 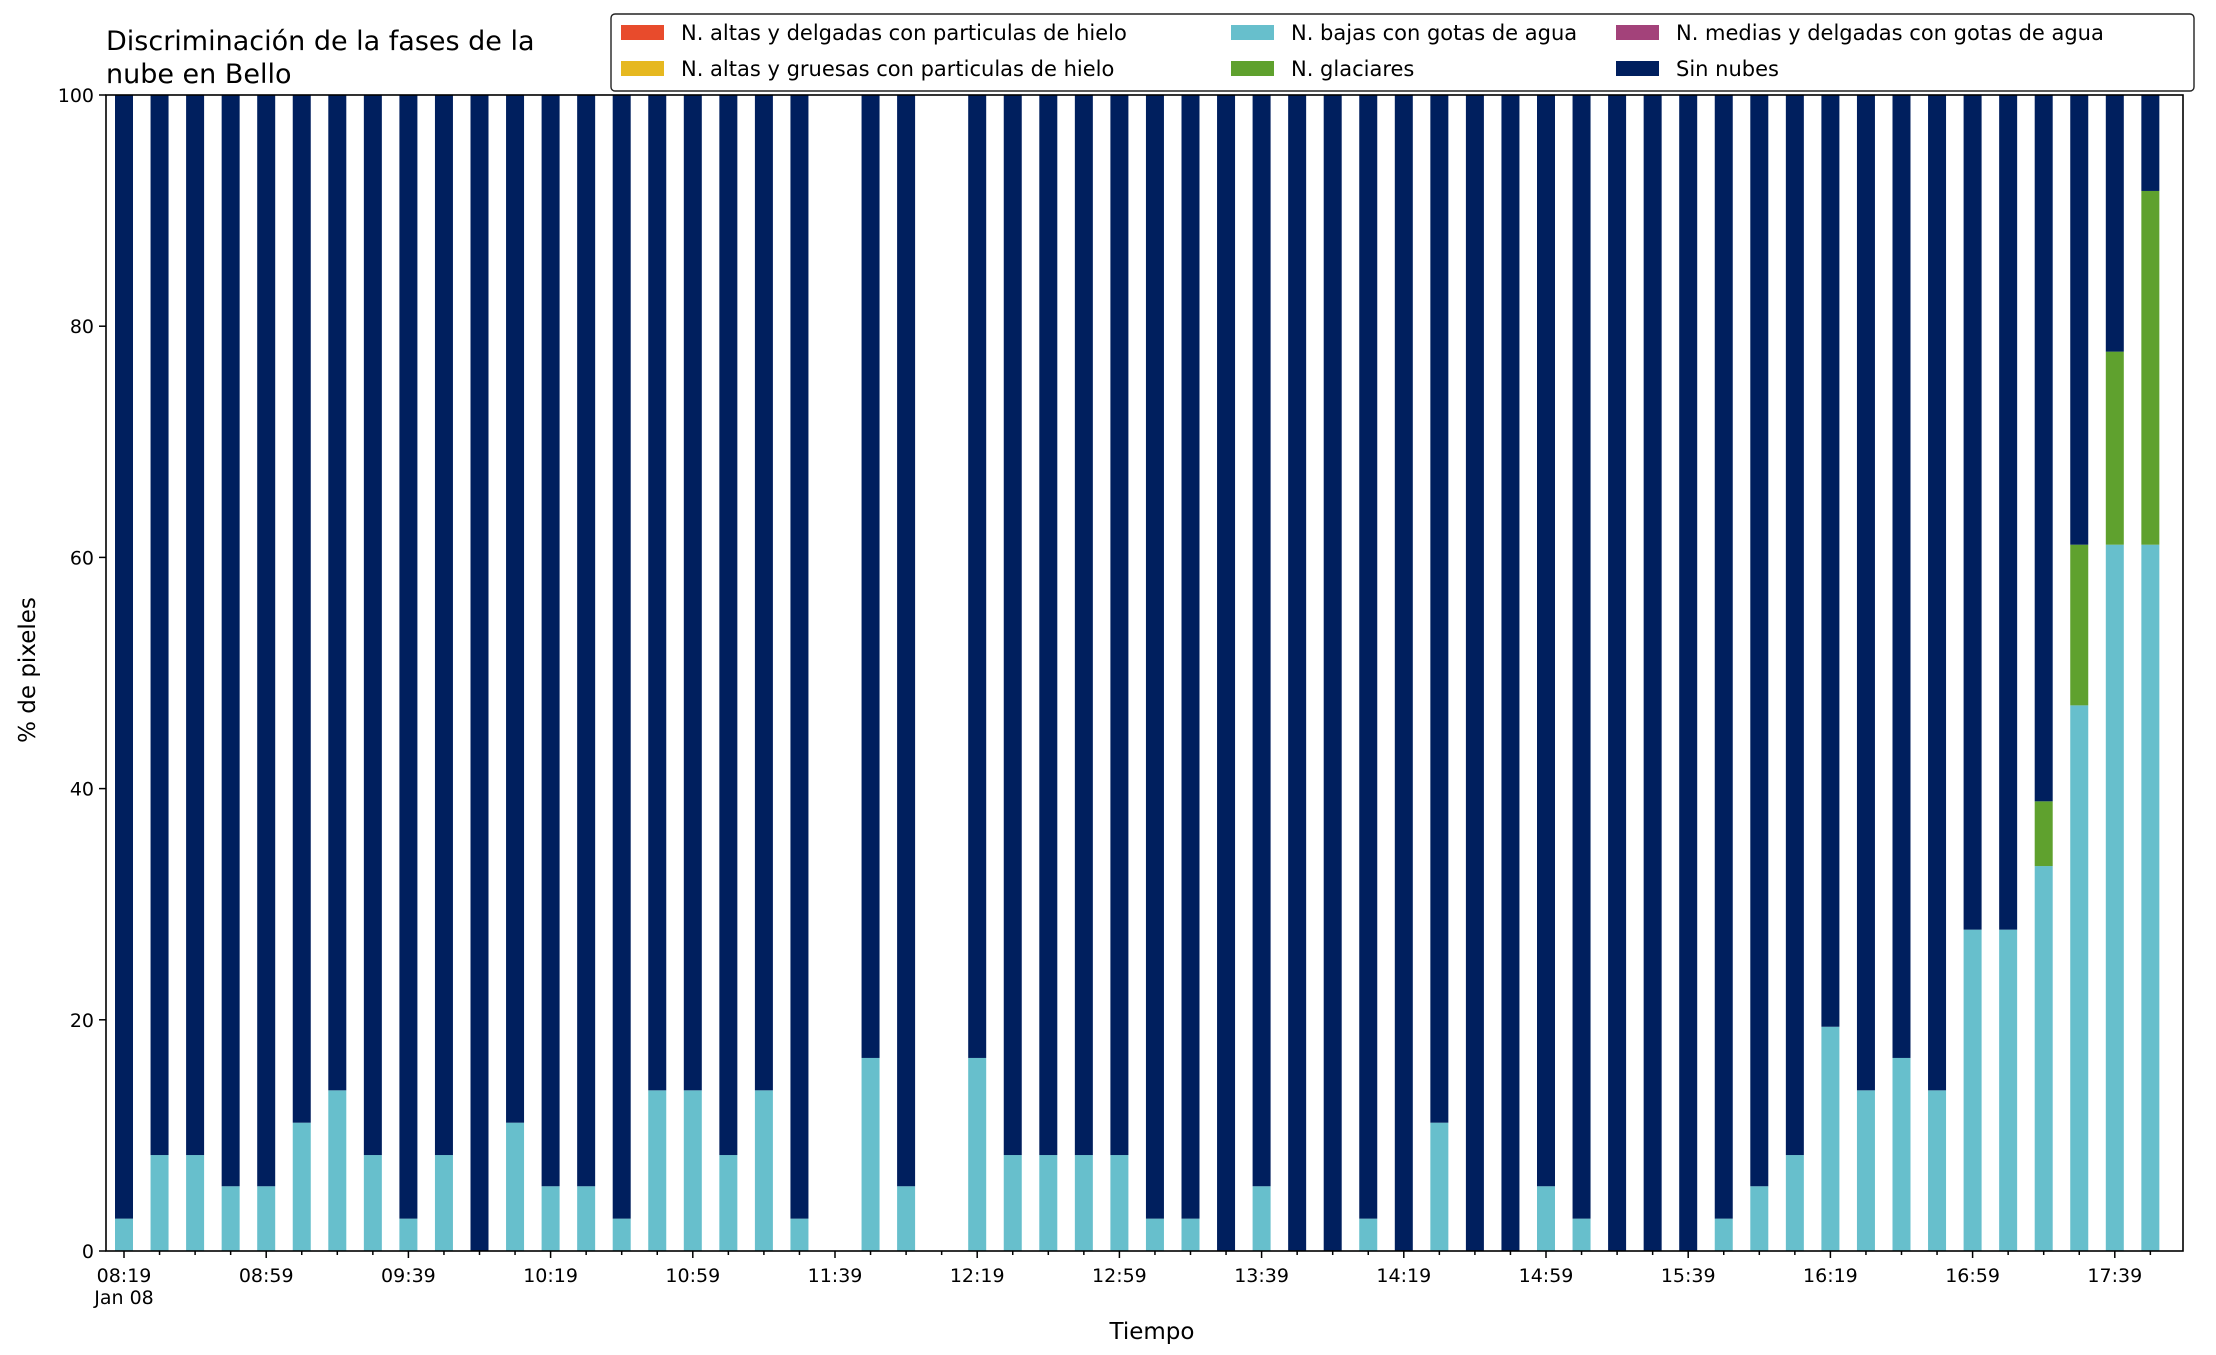 What do you see at coordinates (2043, 448) in the screenshot?
I see `bar-segment-1719-s5` at bounding box center [2043, 448].